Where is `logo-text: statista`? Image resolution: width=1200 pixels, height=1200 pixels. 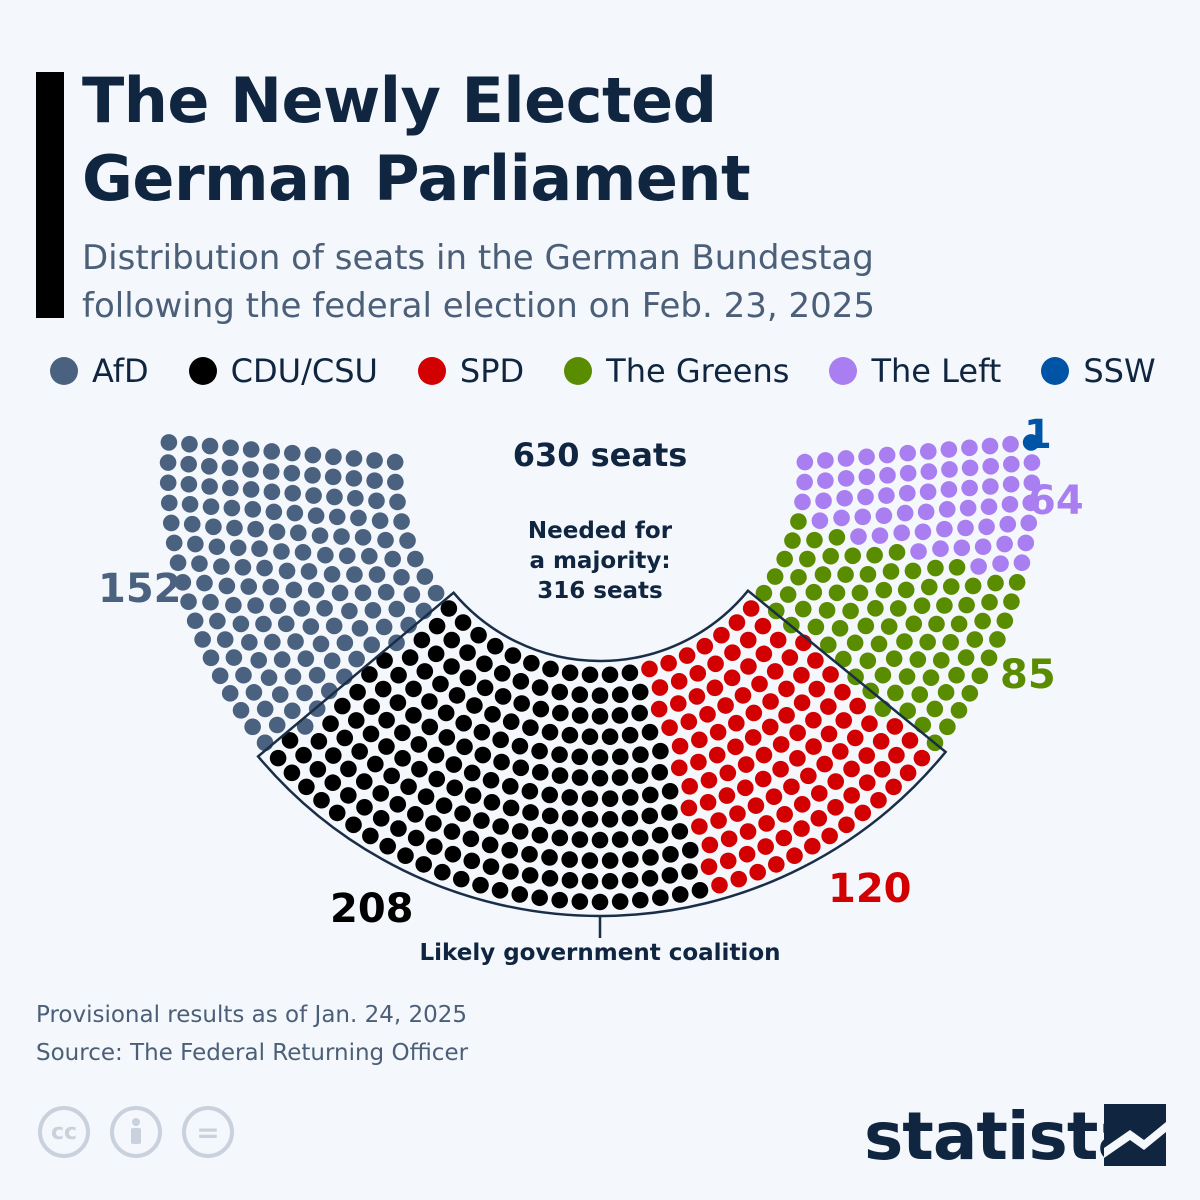 logo-text: statista is located at coordinates (1003, 1136).